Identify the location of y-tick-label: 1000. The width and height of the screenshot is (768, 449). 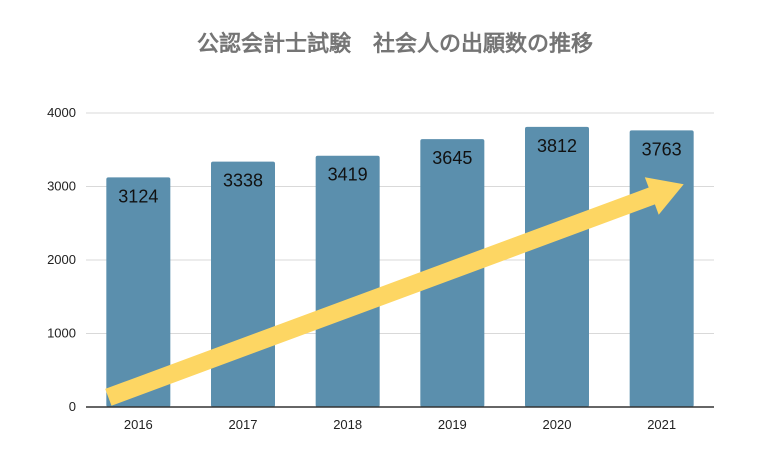
(61, 333).